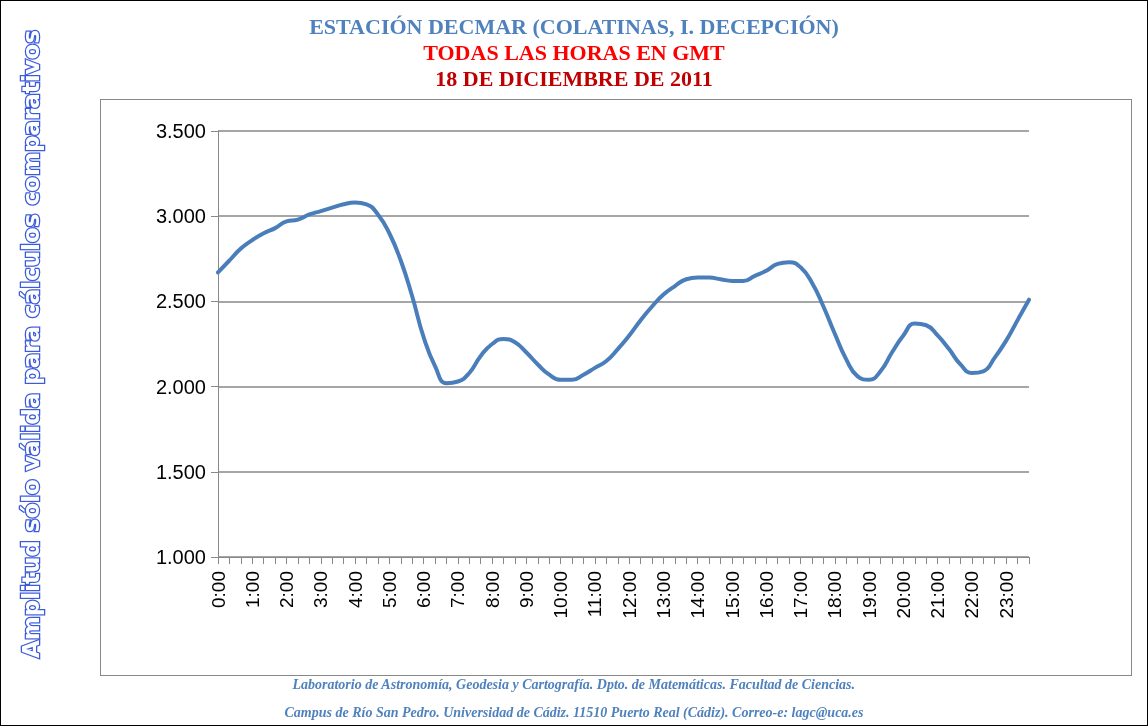  What do you see at coordinates (869, 595) in the screenshot?
I see `x-tick-label: 19:00` at bounding box center [869, 595].